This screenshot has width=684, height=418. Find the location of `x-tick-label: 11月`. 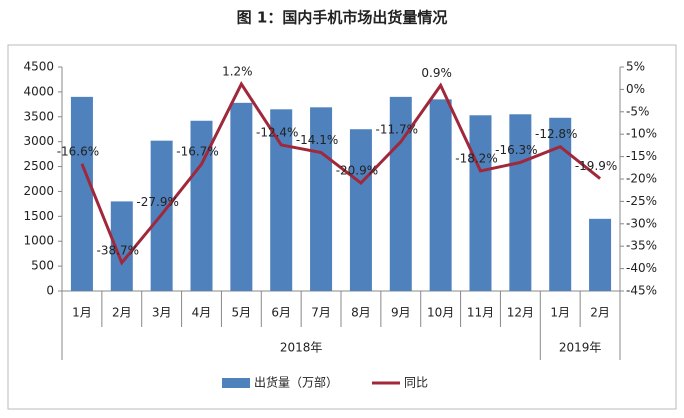

x-tick-label: 11月 is located at coordinates (480, 313).